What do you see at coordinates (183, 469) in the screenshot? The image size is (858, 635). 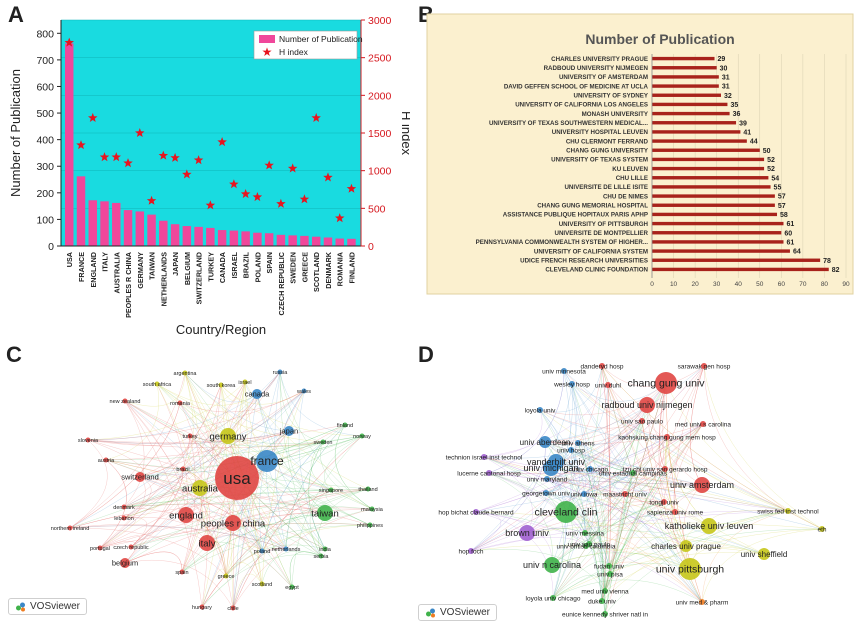 I see `node-brazil` at bounding box center [183, 469].